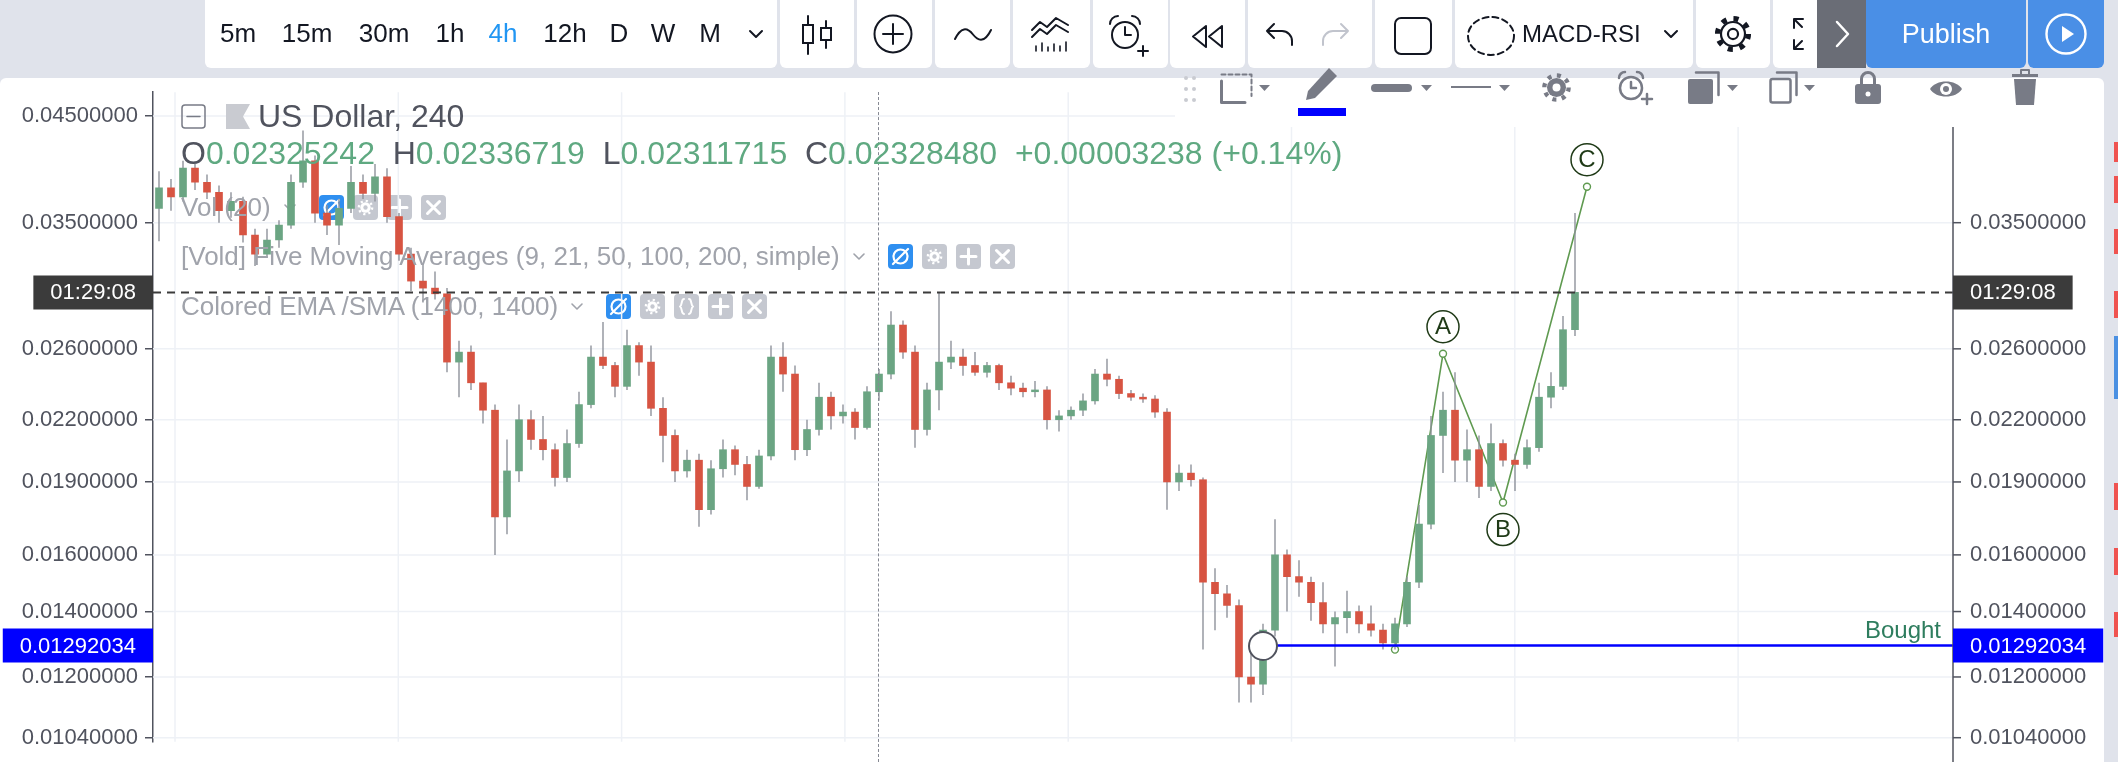  What do you see at coordinates (79, 553) in the screenshot?
I see `y-tick-label: 0.01600000` at bounding box center [79, 553].